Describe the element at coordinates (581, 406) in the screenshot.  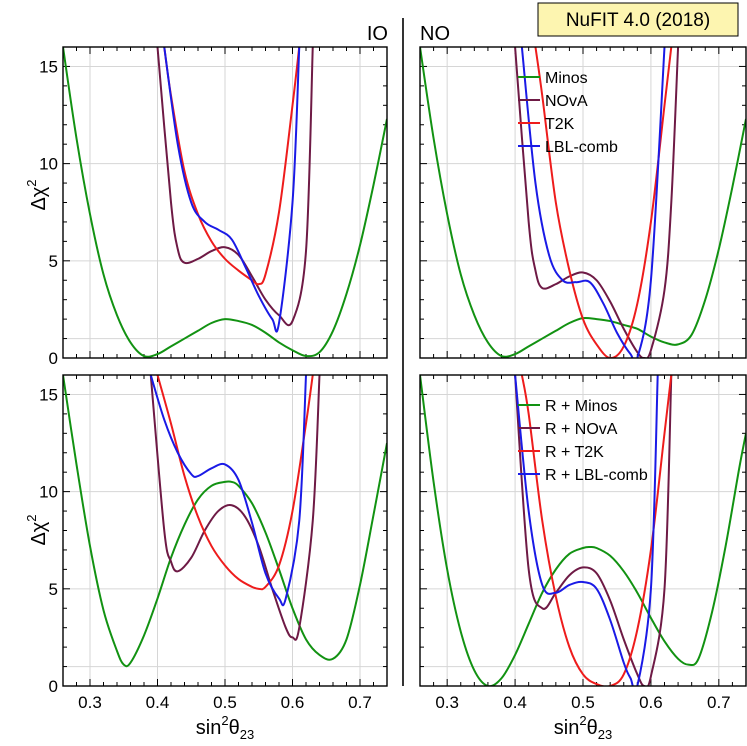
I see `legend-label: R + Minos` at that location.